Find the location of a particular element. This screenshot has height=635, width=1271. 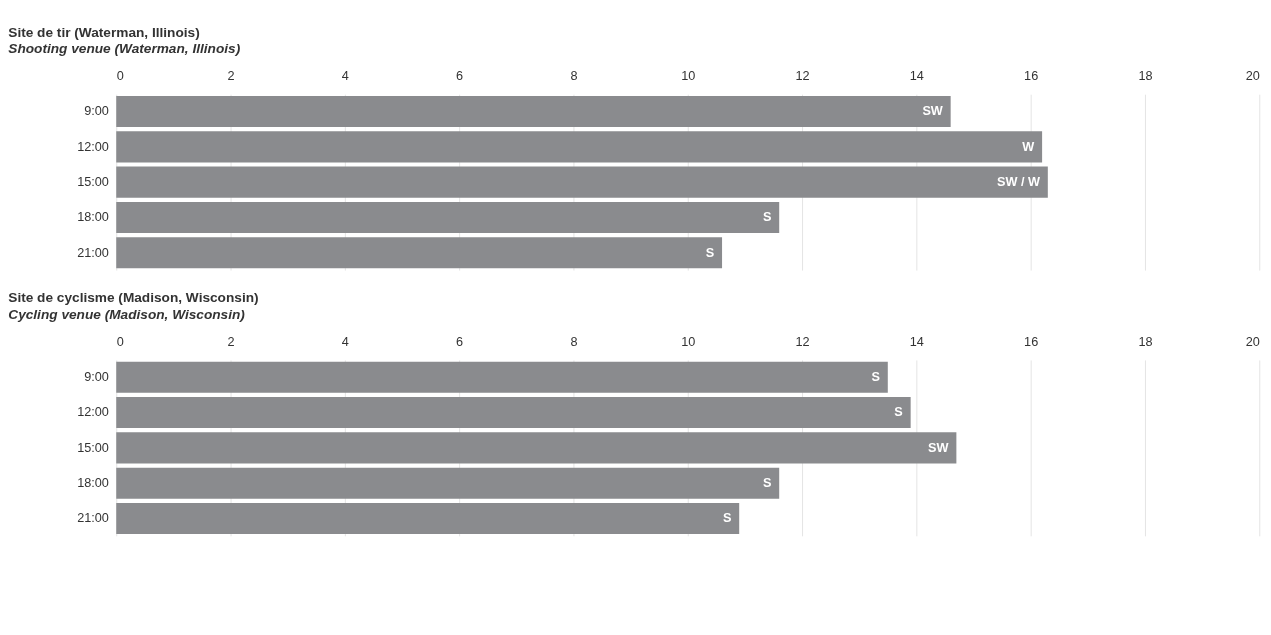

data-label: W is located at coordinates (1028, 146).